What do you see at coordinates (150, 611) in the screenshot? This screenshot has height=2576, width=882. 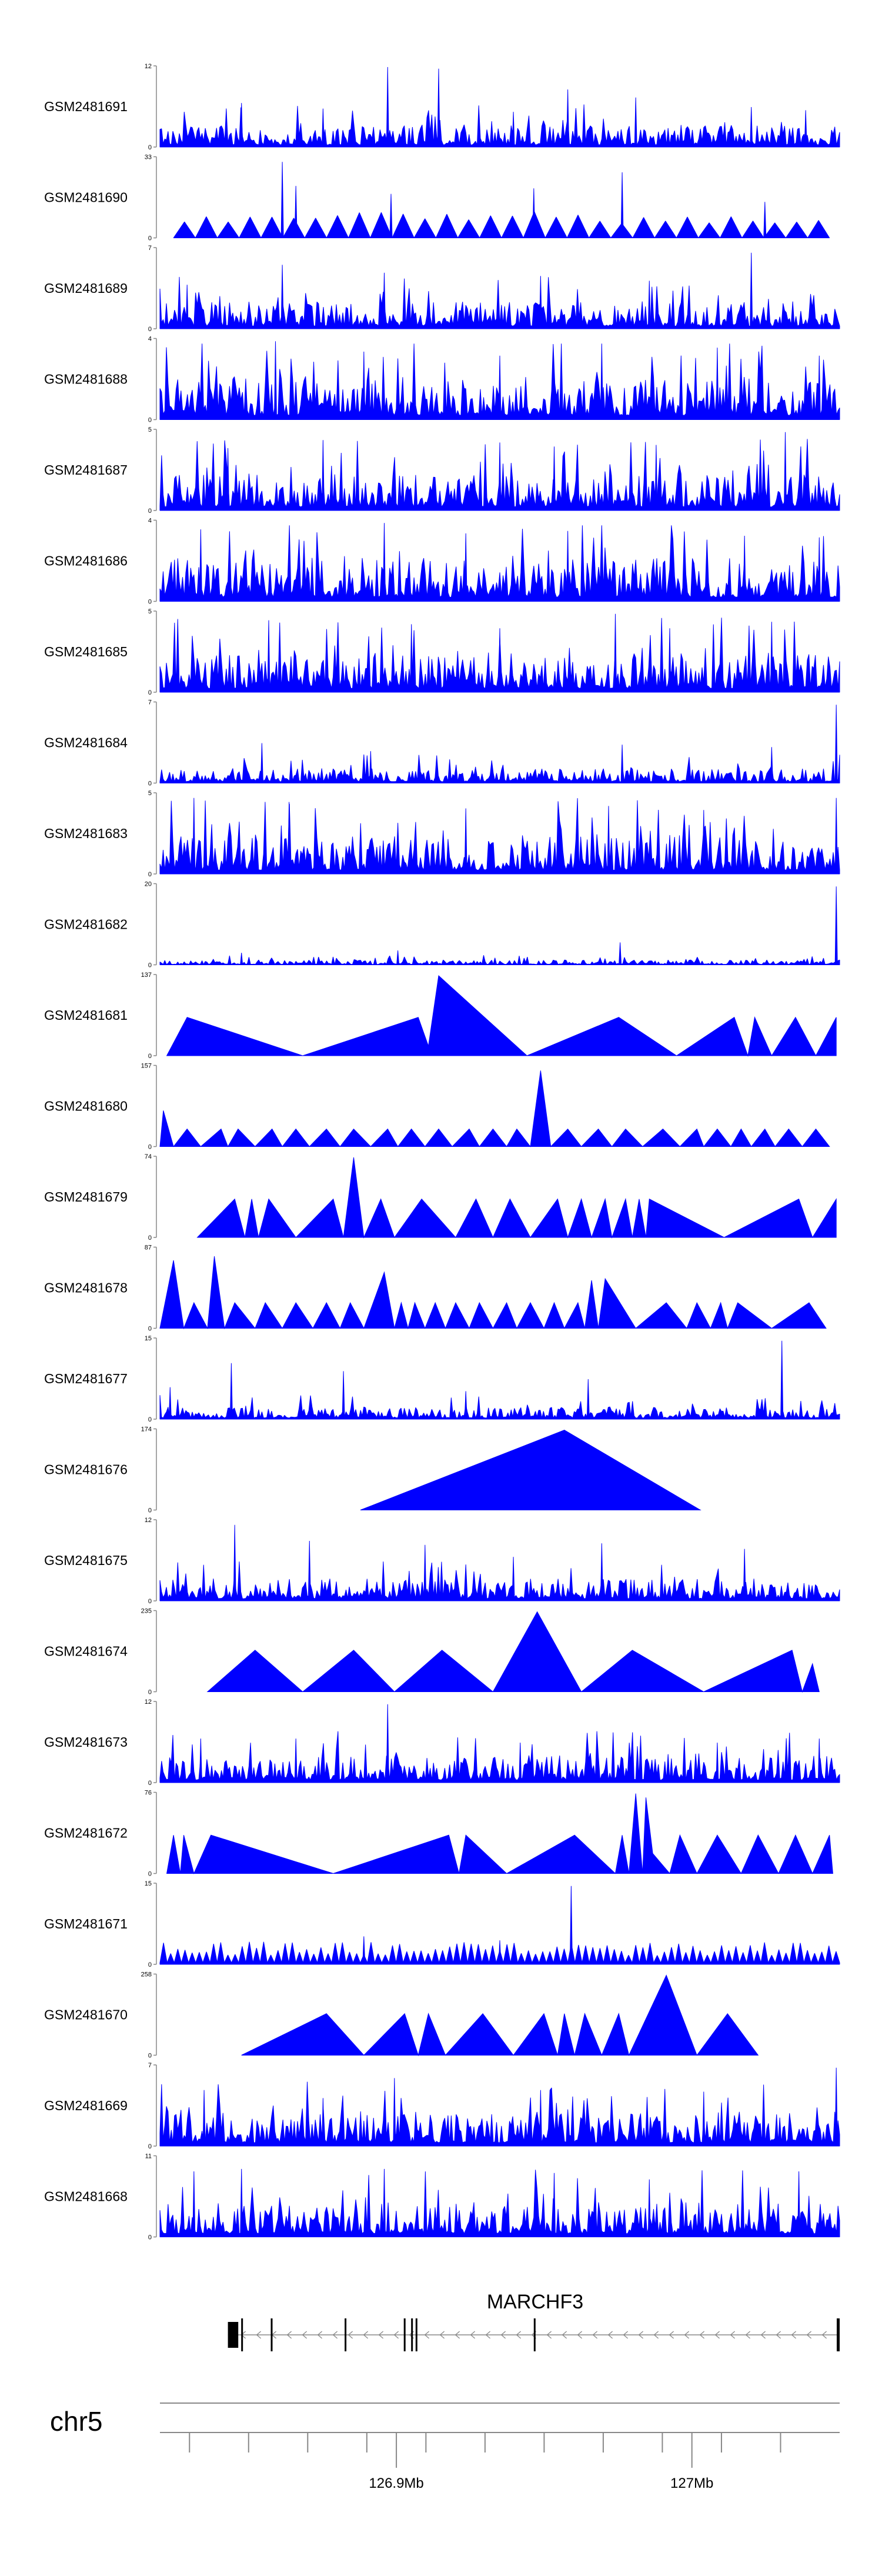 I see `y-max-label: 5` at bounding box center [150, 611].